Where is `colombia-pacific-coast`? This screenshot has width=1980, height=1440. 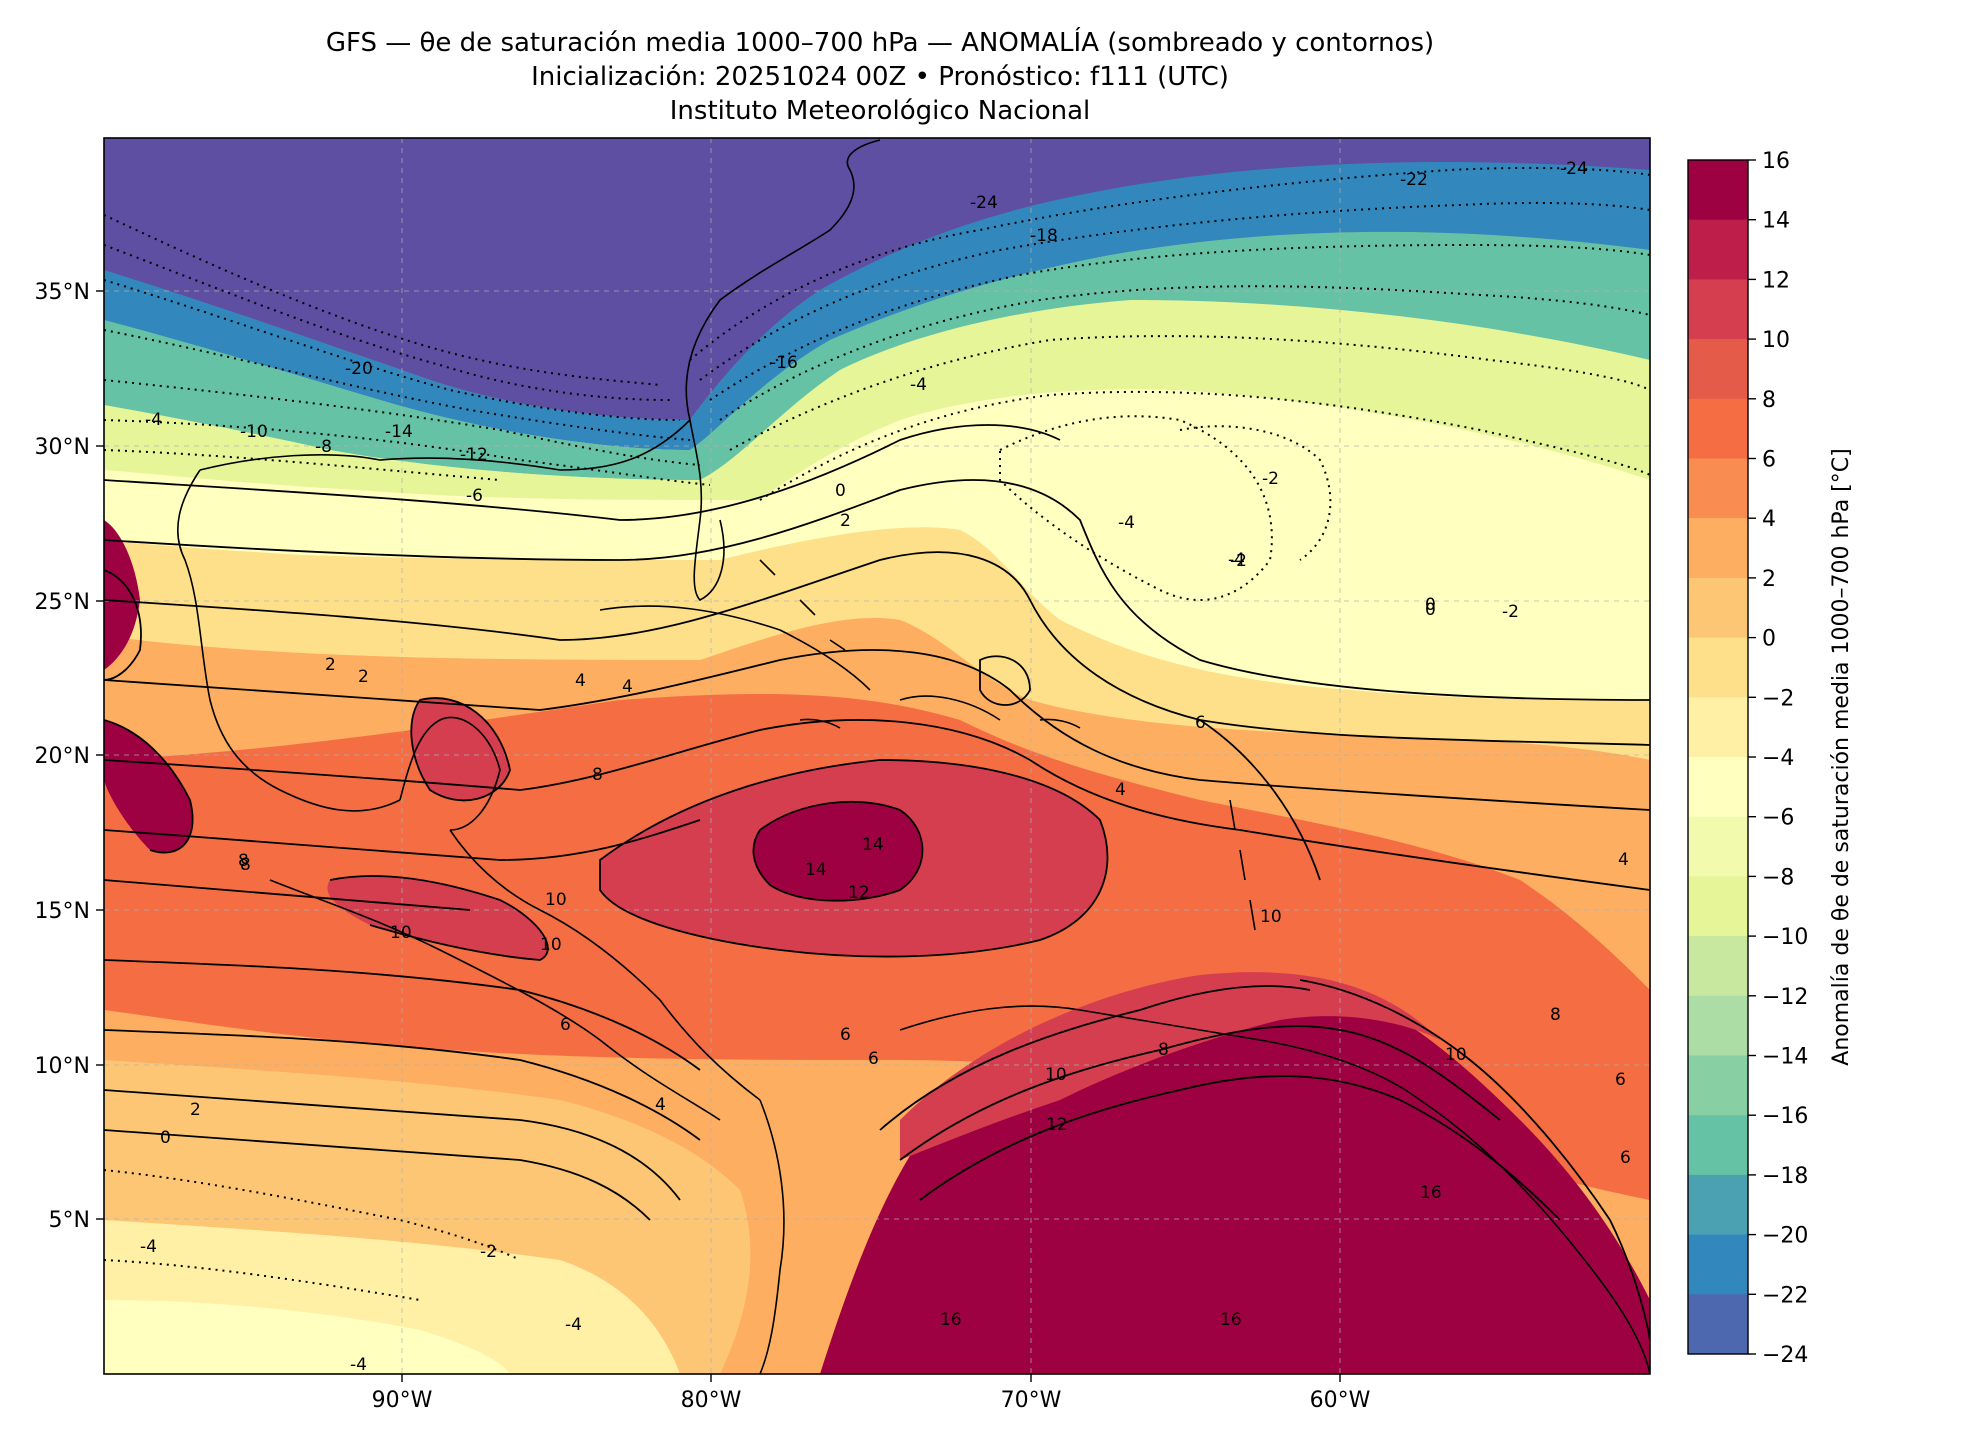
colombia-pacific-coast is located at coordinates (772, 1236).